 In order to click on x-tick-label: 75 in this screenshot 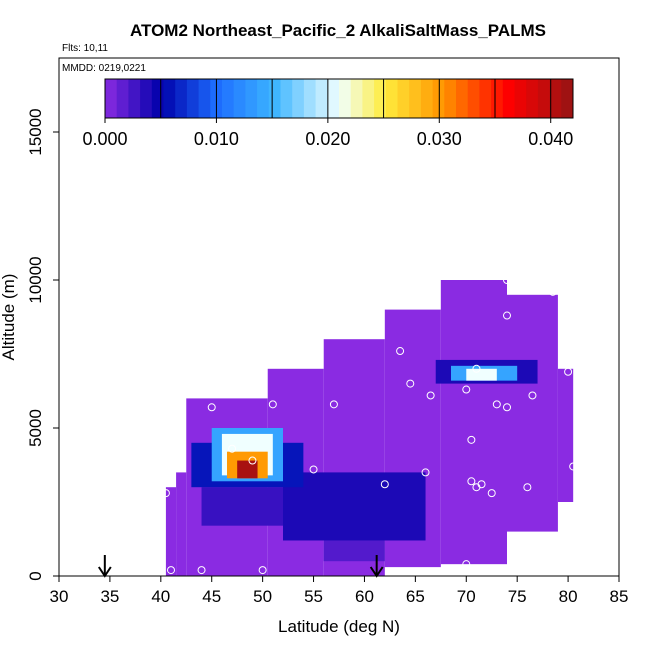, I will do `click(517, 596)`.